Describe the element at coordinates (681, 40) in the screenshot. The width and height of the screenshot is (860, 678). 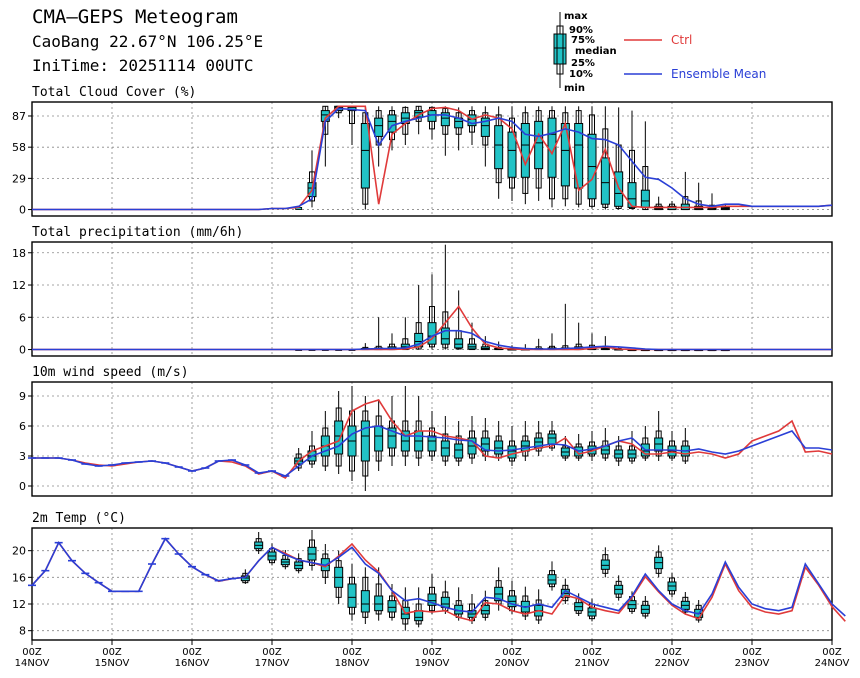
I see `legend-ctrl-label: Ctrl` at that location.